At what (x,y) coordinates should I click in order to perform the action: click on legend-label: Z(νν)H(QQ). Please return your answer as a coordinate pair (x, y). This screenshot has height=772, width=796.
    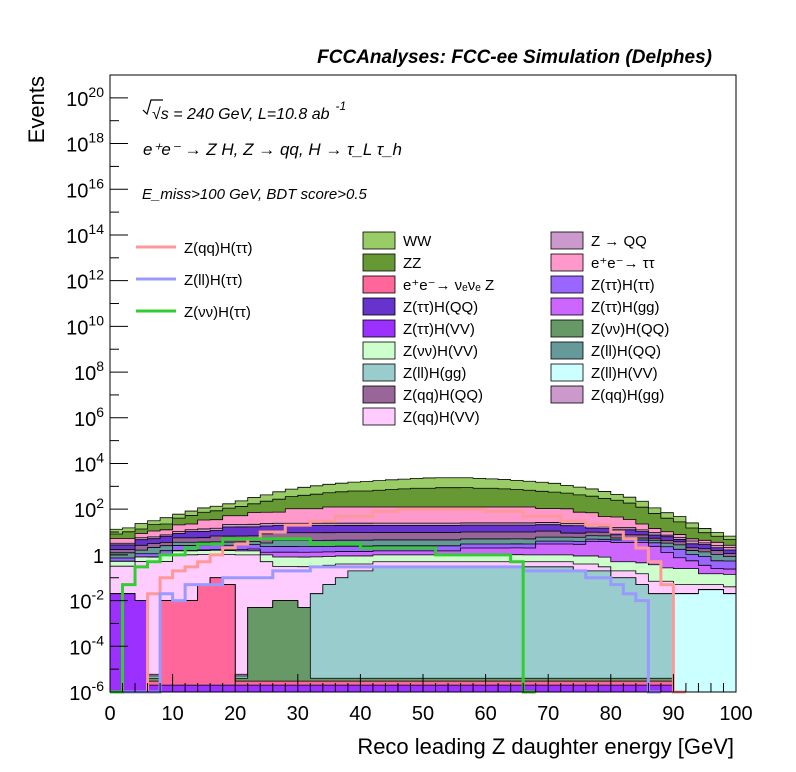
    Looking at the image, I should click on (630, 329).